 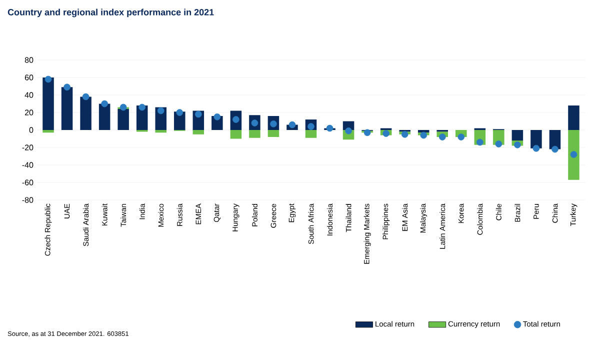 I want to click on y-tick-label: -40, so click(x=28, y=165).